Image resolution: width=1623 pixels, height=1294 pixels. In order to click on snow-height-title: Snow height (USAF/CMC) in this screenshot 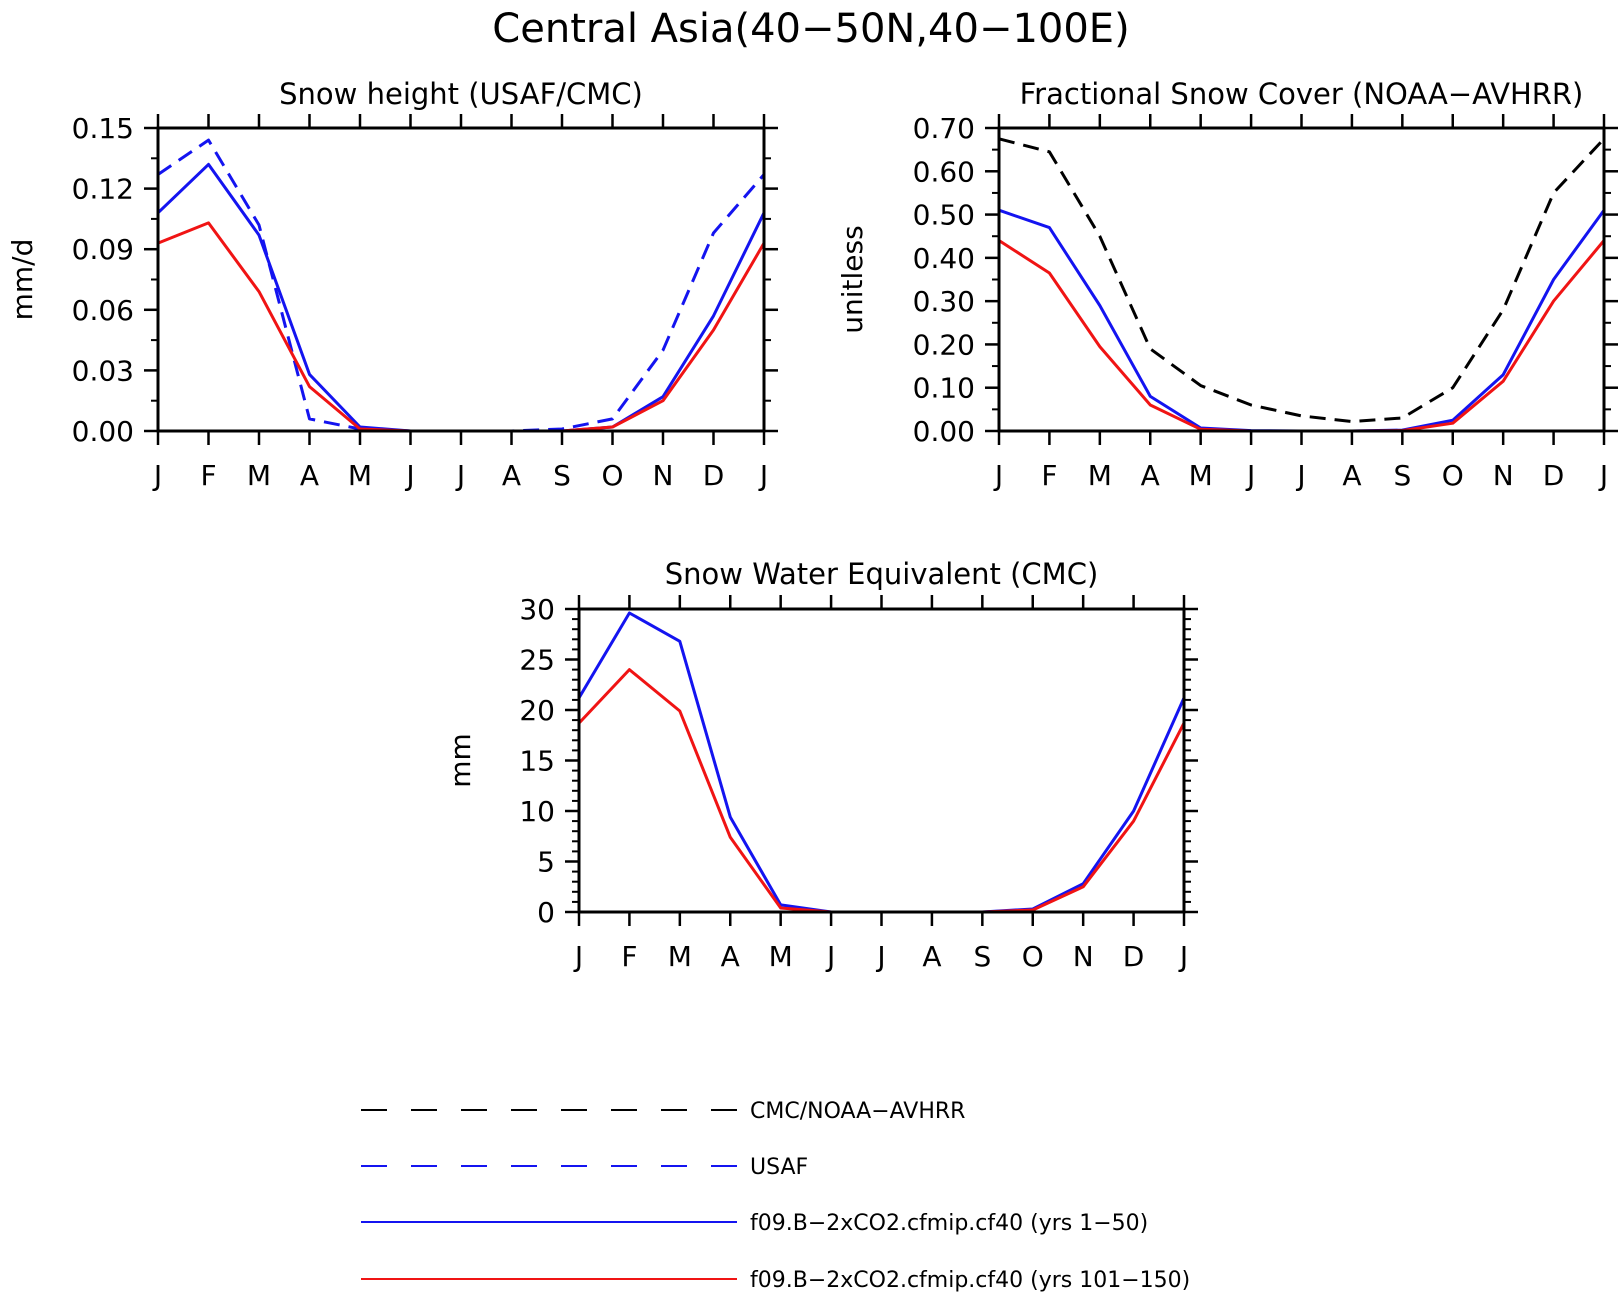, I will do `click(461, 94)`.